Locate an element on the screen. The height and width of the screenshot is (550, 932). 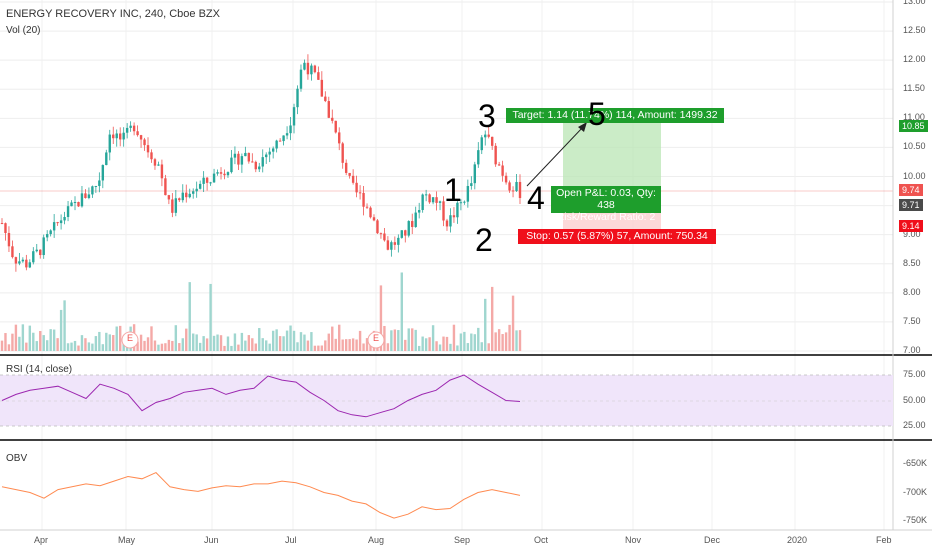
wave-label-5: 5 is located at coordinates (597, 114).